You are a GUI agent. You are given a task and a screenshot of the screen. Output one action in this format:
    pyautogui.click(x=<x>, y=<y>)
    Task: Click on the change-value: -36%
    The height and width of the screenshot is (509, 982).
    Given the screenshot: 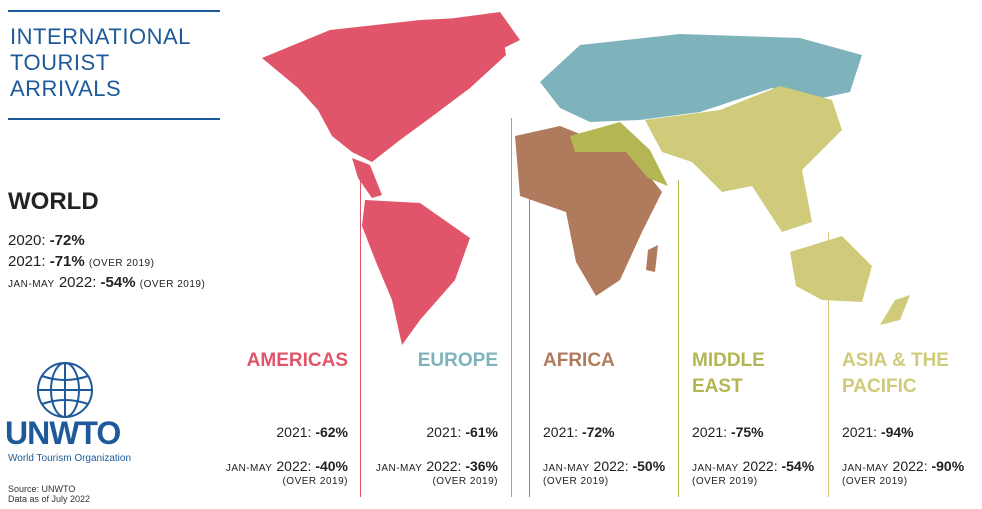 What is the action you would take?
    pyautogui.click(x=481, y=466)
    